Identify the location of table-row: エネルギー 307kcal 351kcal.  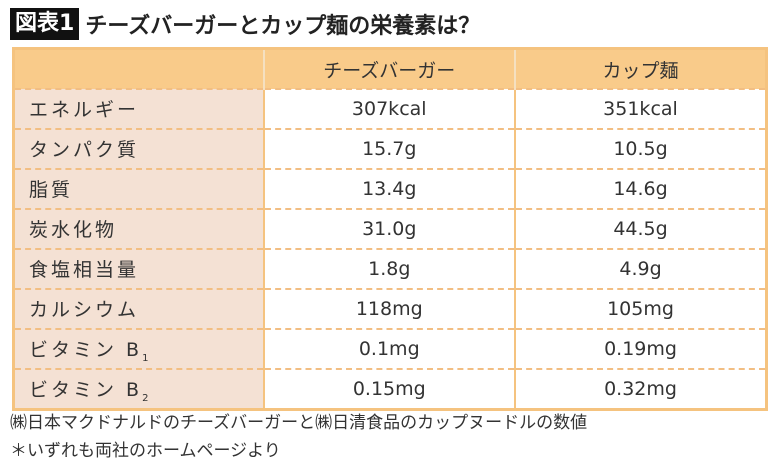
(390, 108).